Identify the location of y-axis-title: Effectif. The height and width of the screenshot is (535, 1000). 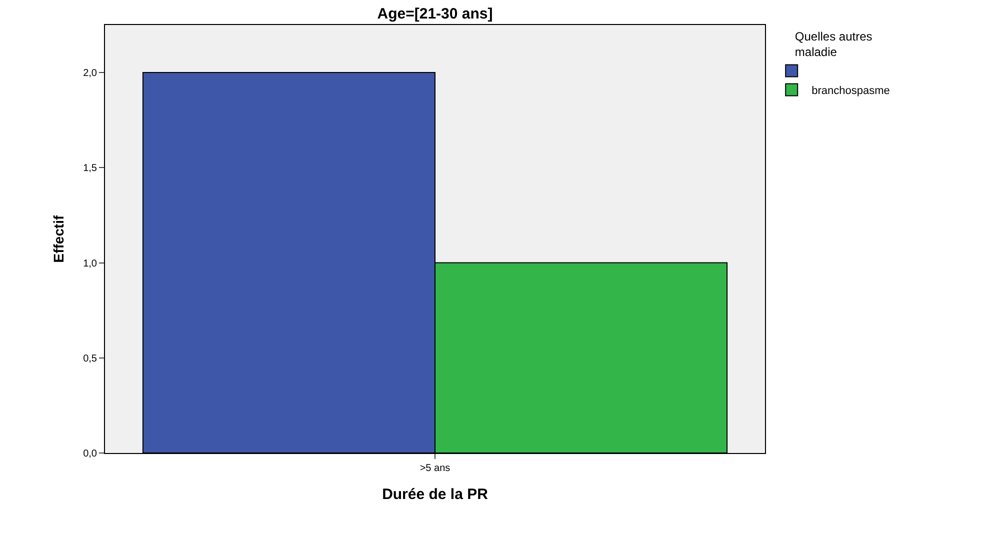
(58, 238).